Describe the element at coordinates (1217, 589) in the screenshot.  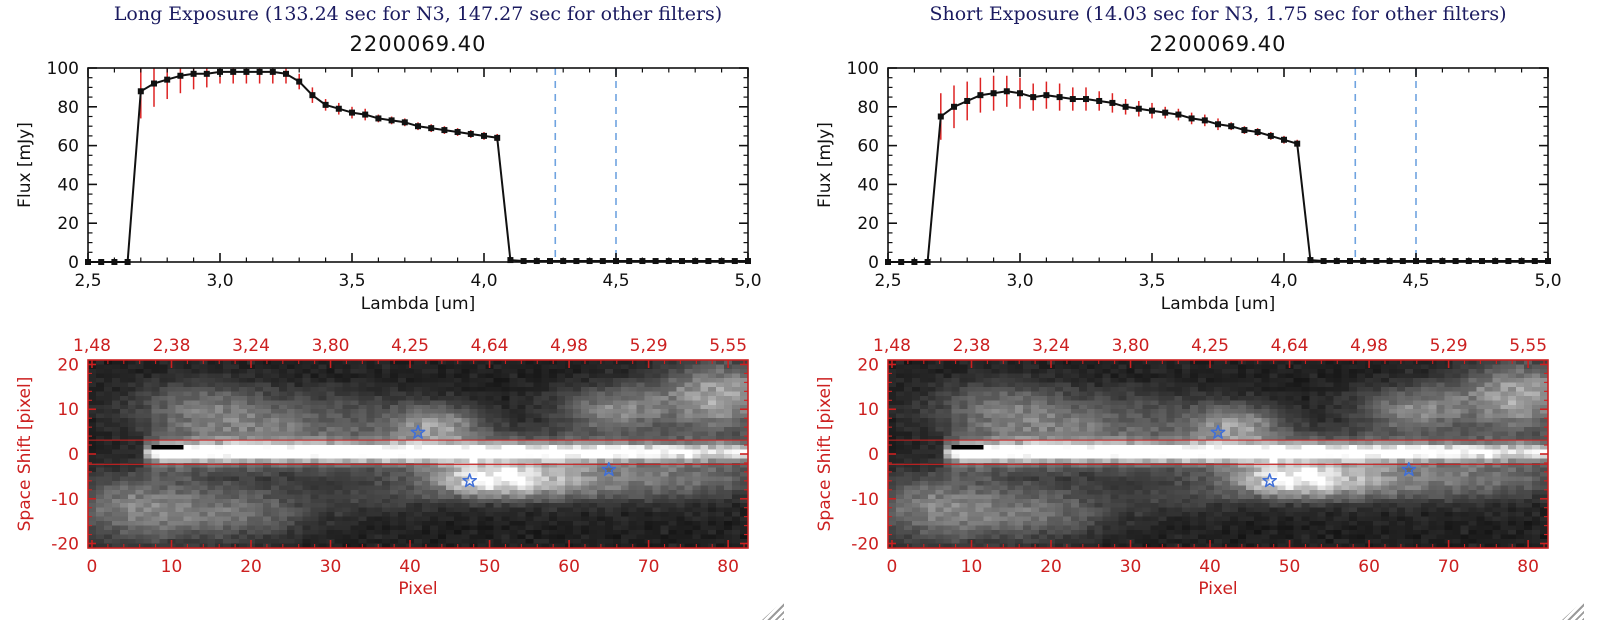
I see `svg-text: Pixel` at that location.